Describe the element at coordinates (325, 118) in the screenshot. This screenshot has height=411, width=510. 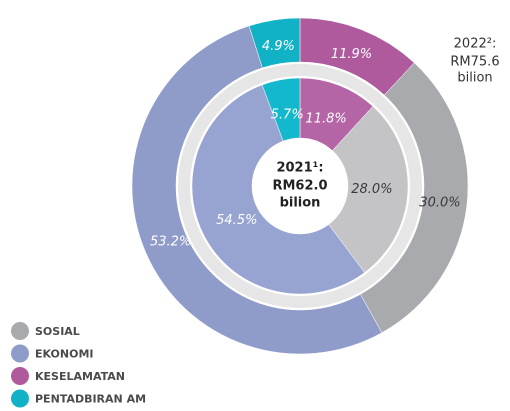
I see `value-label: 11.8%` at that location.